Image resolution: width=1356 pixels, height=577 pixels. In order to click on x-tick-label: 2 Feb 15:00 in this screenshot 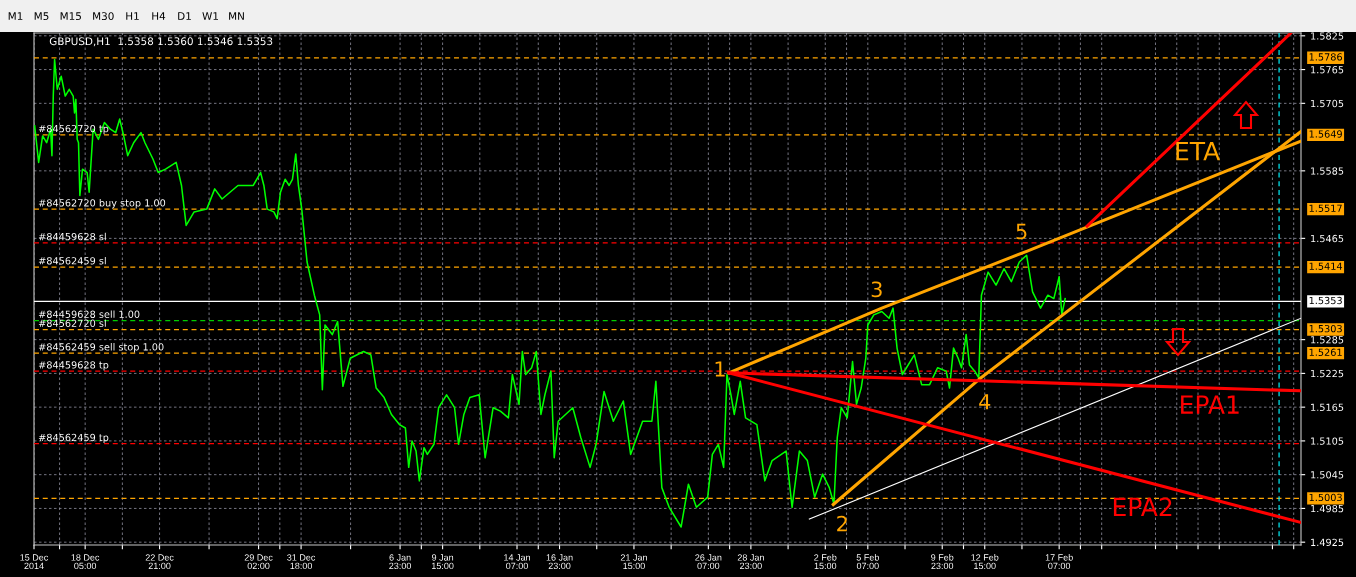, I will do `click(825, 562)`.